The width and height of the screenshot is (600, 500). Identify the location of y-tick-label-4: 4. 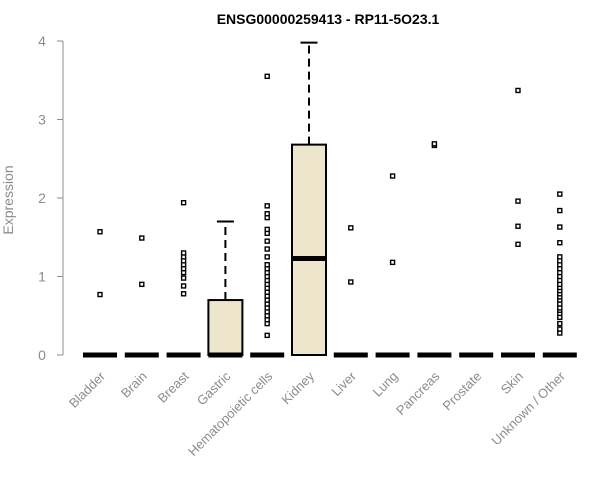
(42, 41).